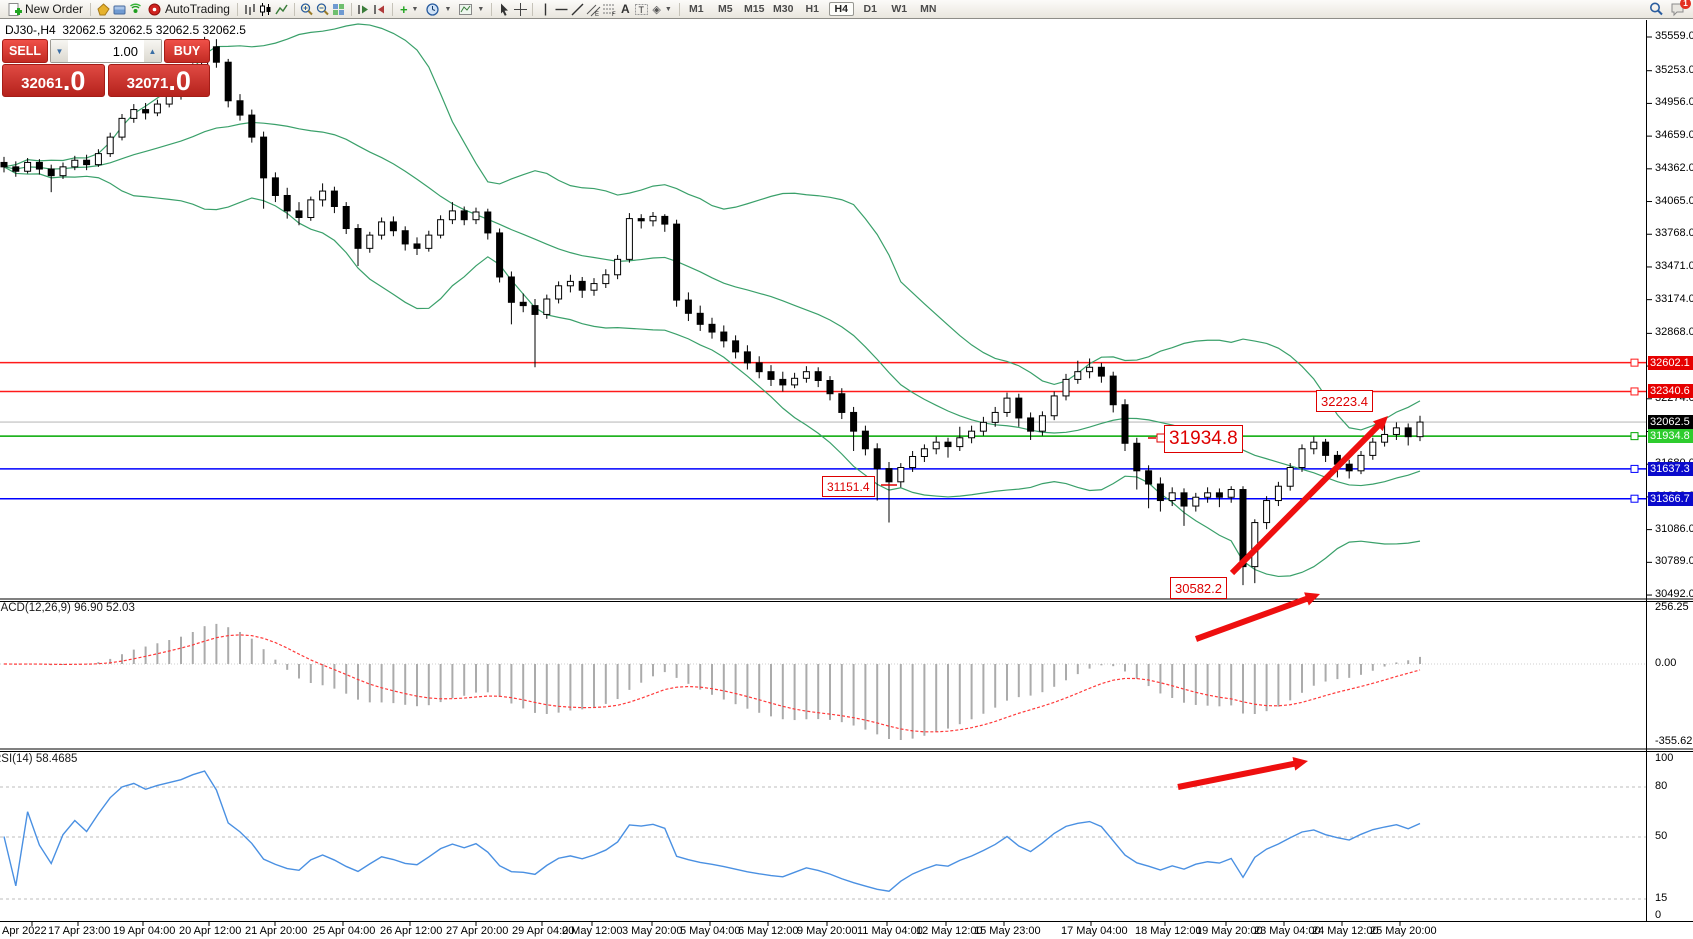  Describe the element at coordinates (179, 81) in the screenshot. I see `buy-price-frac: .0` at that location.